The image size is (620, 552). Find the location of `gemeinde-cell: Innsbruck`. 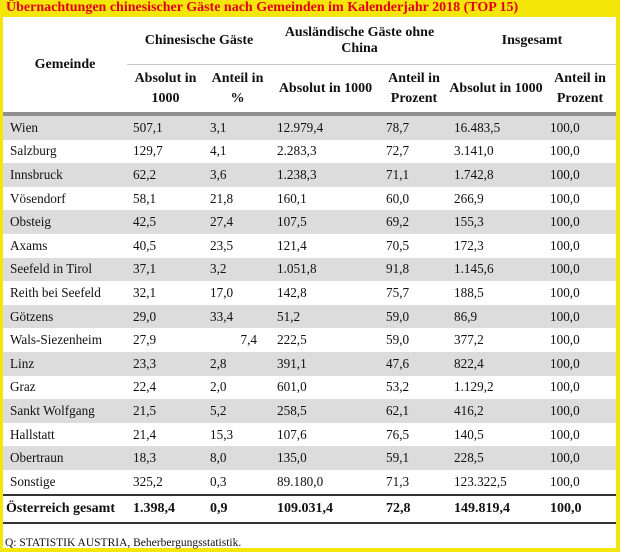

gemeinde-cell: Innsbruck is located at coordinates (65, 175).